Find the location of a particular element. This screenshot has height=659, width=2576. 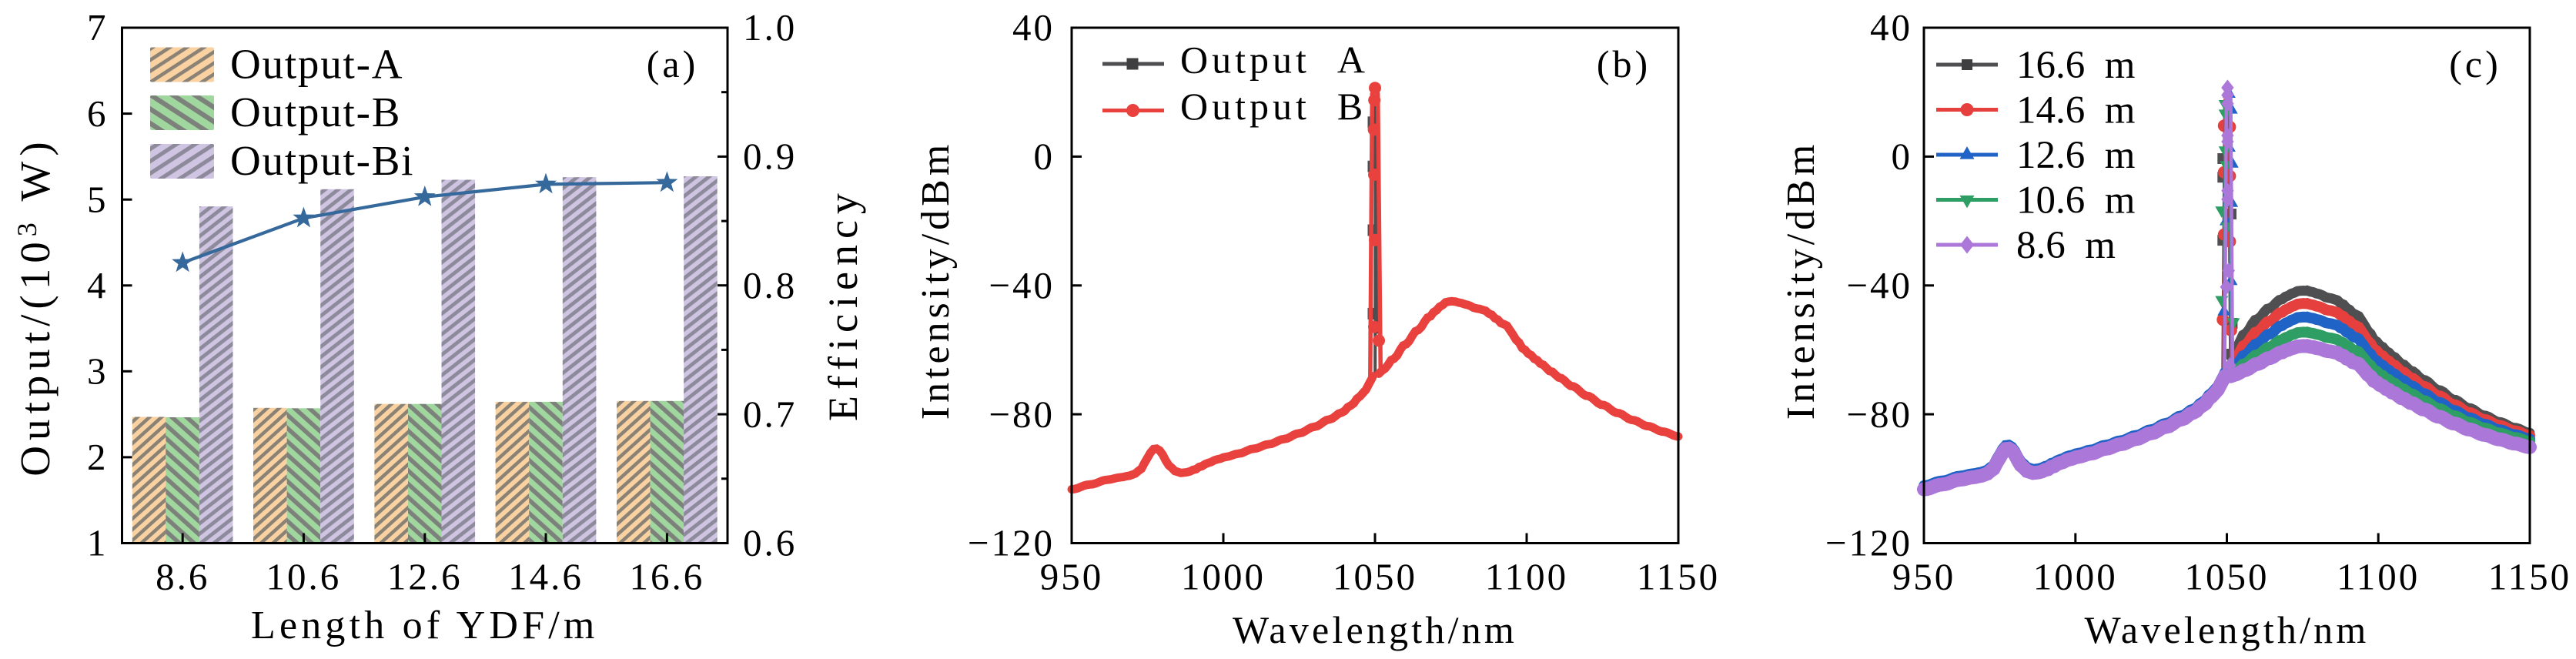

svg-text: 2 is located at coordinates (97, 457).